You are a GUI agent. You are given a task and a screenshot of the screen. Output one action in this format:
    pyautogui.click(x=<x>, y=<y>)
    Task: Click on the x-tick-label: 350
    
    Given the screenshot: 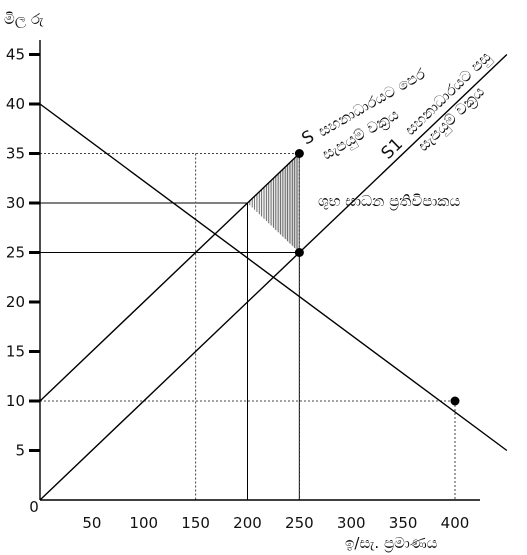 What is the action you would take?
    pyautogui.click(x=403, y=523)
    